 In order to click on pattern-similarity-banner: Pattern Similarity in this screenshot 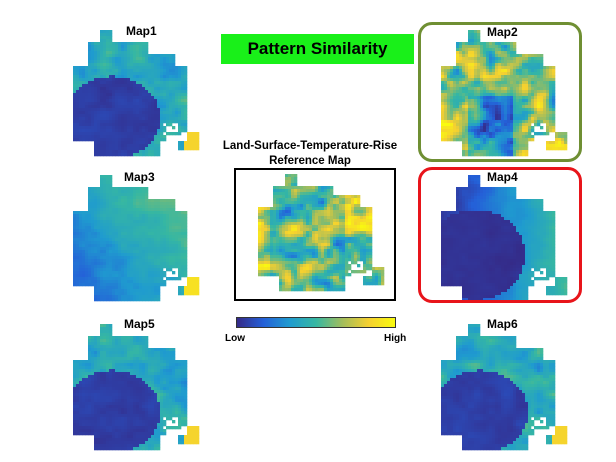, I will do `click(317, 49)`.